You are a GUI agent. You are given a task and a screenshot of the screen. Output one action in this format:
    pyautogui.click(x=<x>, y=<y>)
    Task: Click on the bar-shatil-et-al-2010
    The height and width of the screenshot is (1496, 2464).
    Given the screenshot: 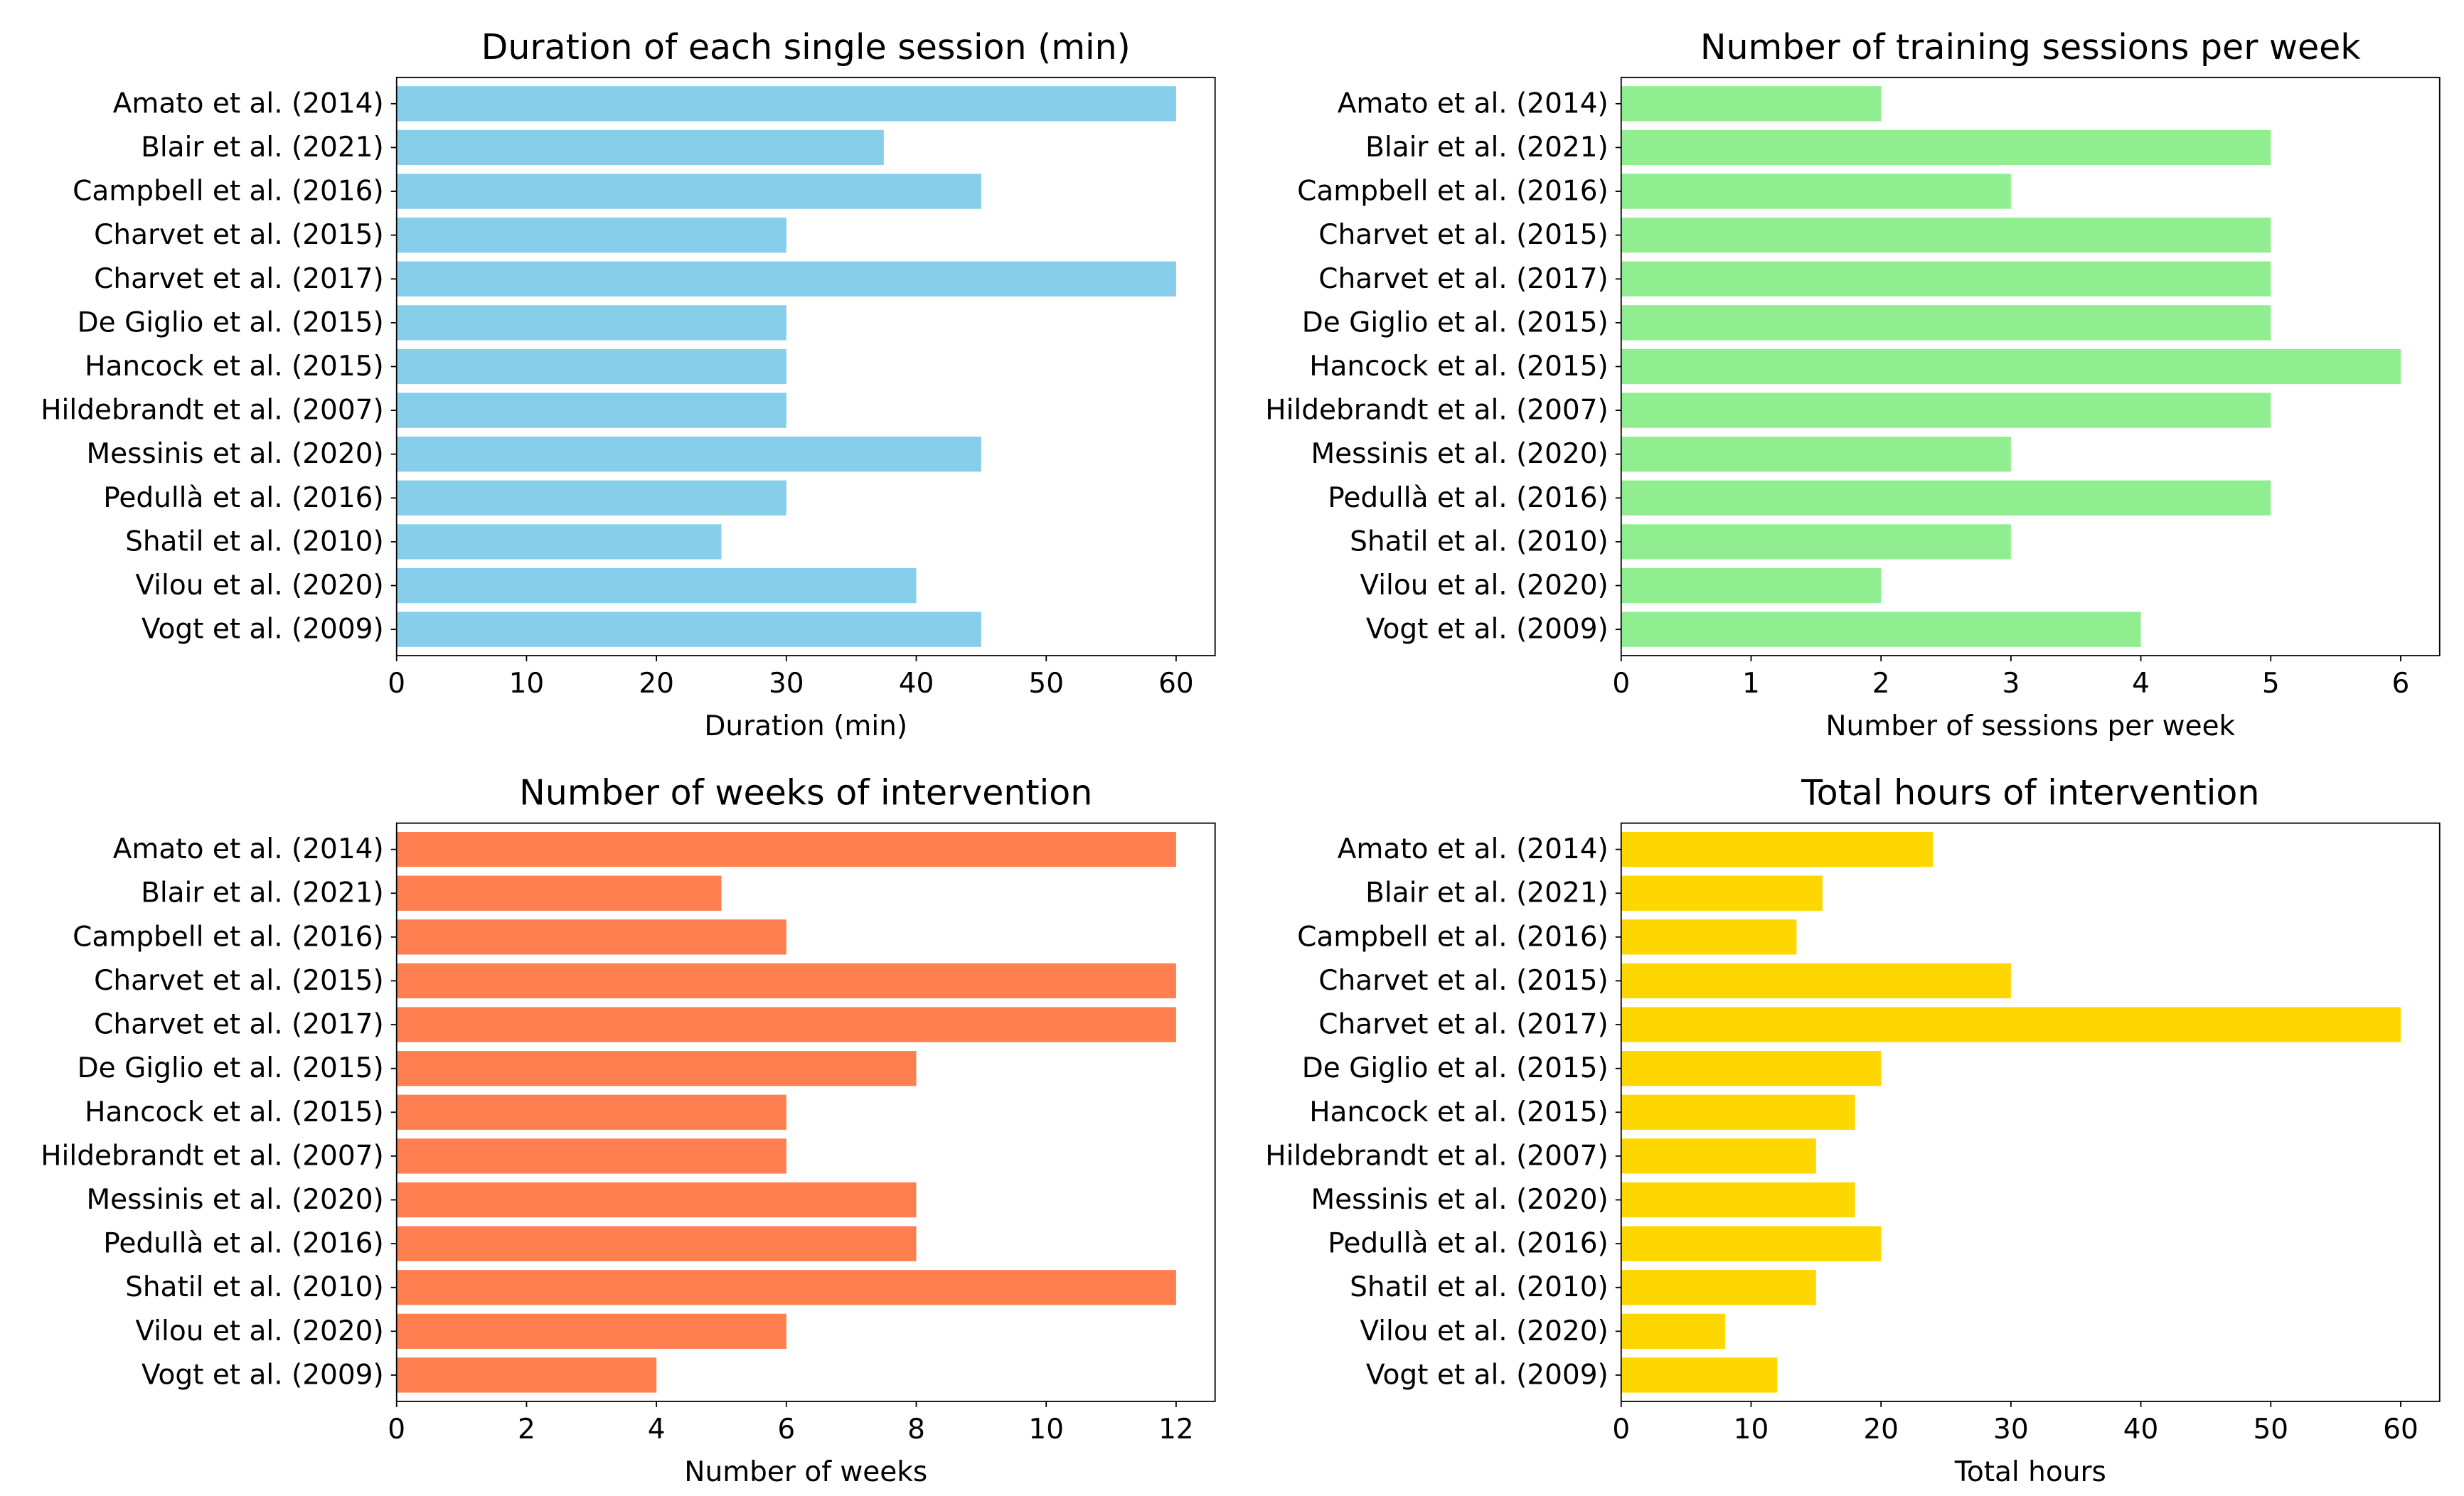 What is the action you would take?
    pyautogui.click(x=1718, y=1287)
    